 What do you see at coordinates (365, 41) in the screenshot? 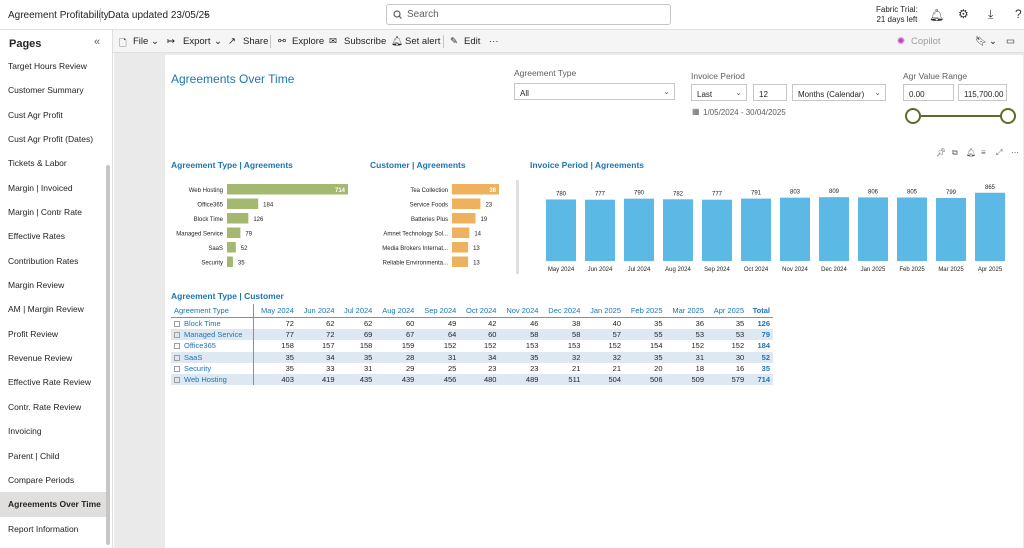
I see `subscribe-button: Subscribe` at bounding box center [365, 41].